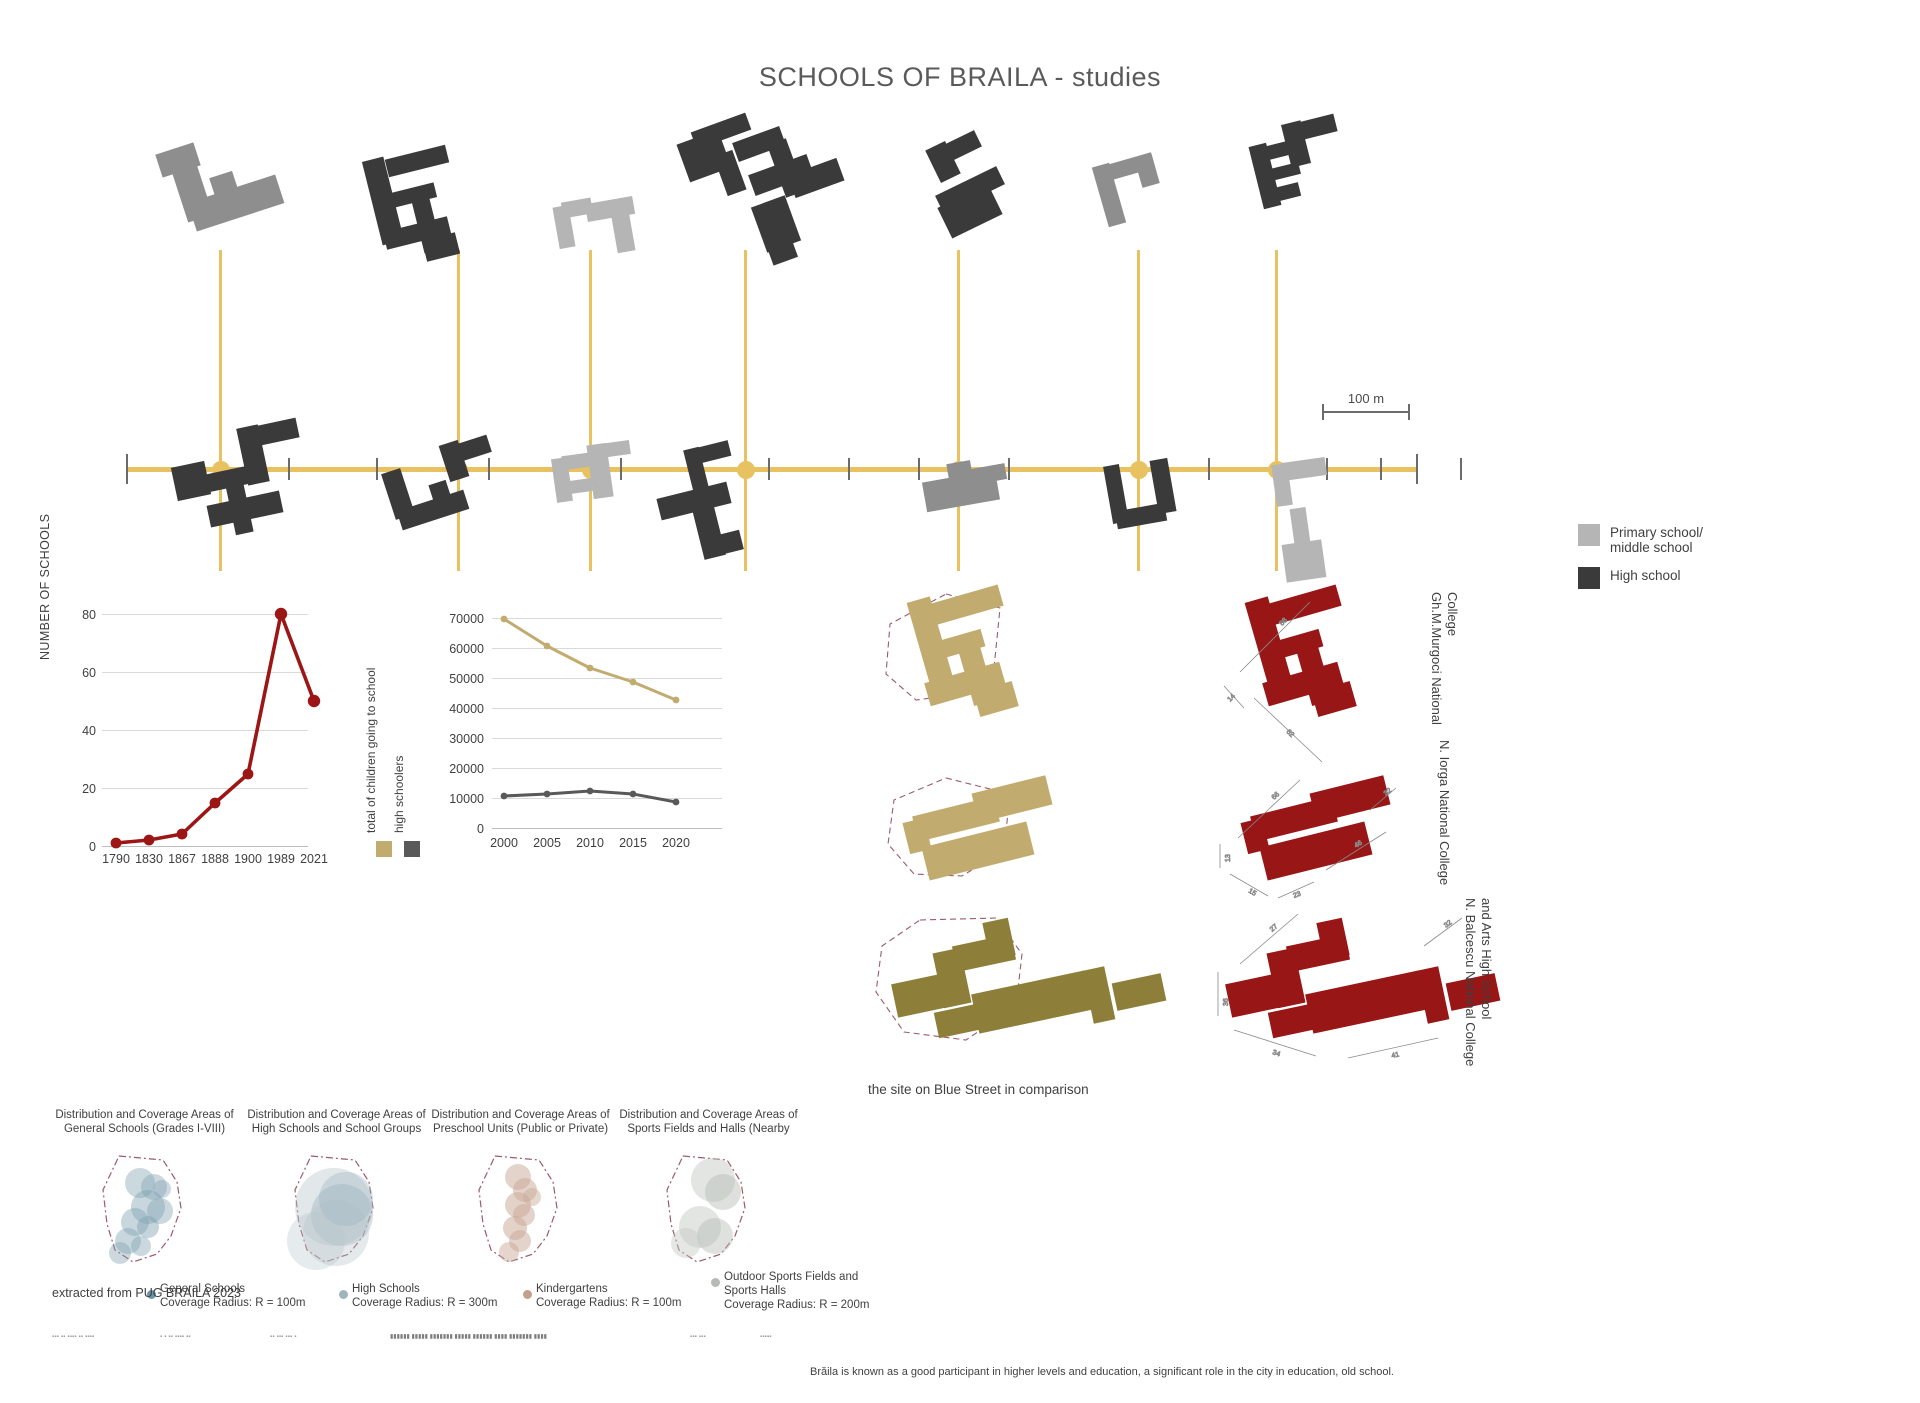 This screenshot has height=1403, width=1920. I want to click on dimension-label: 36, so click(1226, 1002).